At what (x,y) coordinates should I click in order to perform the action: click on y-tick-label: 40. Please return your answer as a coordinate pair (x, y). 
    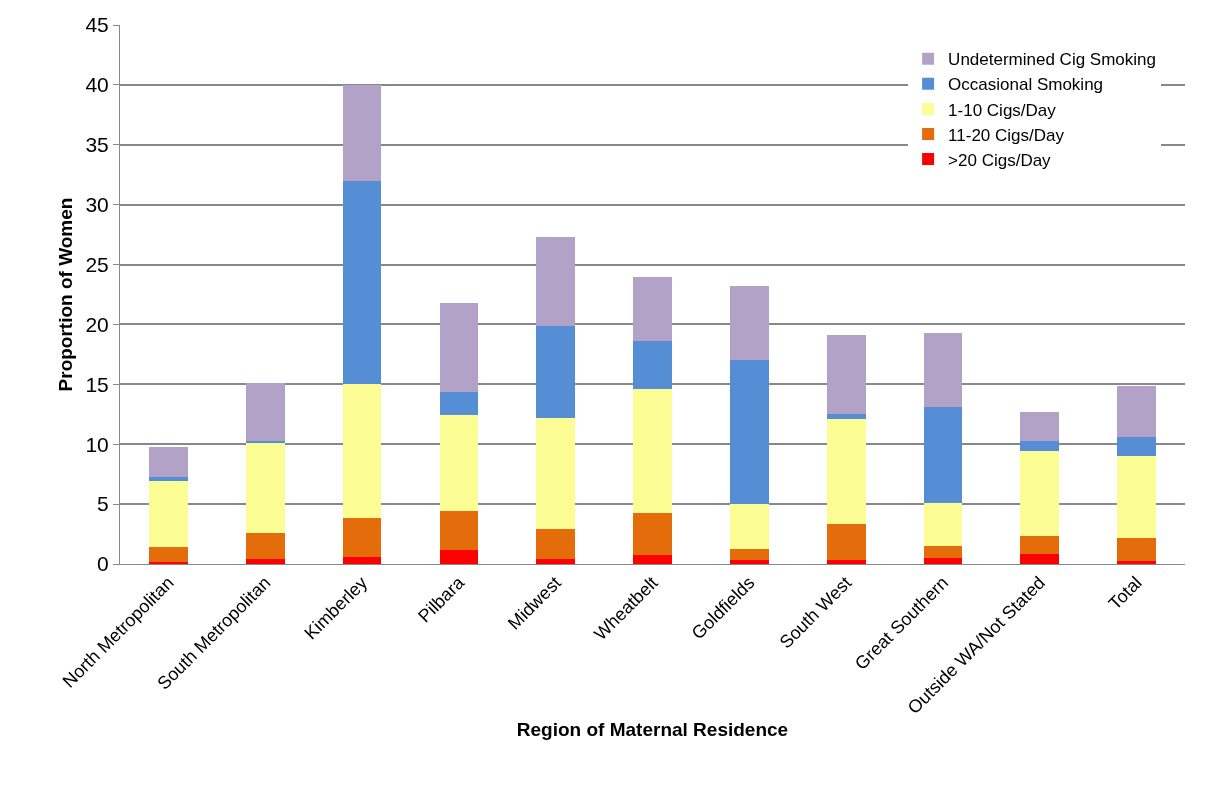
    Looking at the image, I should click on (97, 85).